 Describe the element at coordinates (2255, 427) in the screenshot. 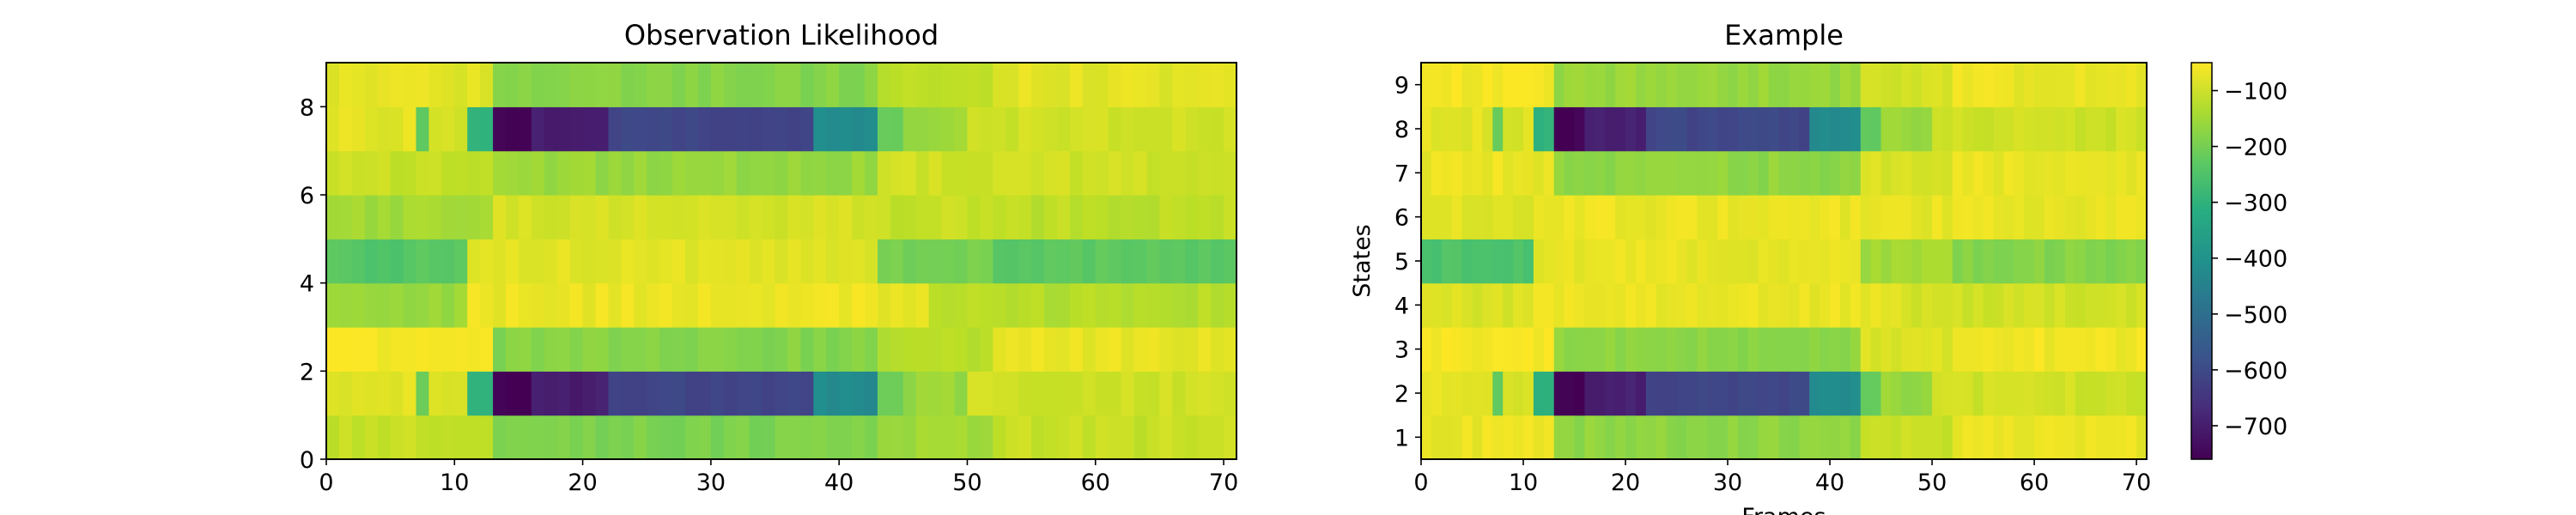

I see `colorbar-tick-label: −700` at that location.